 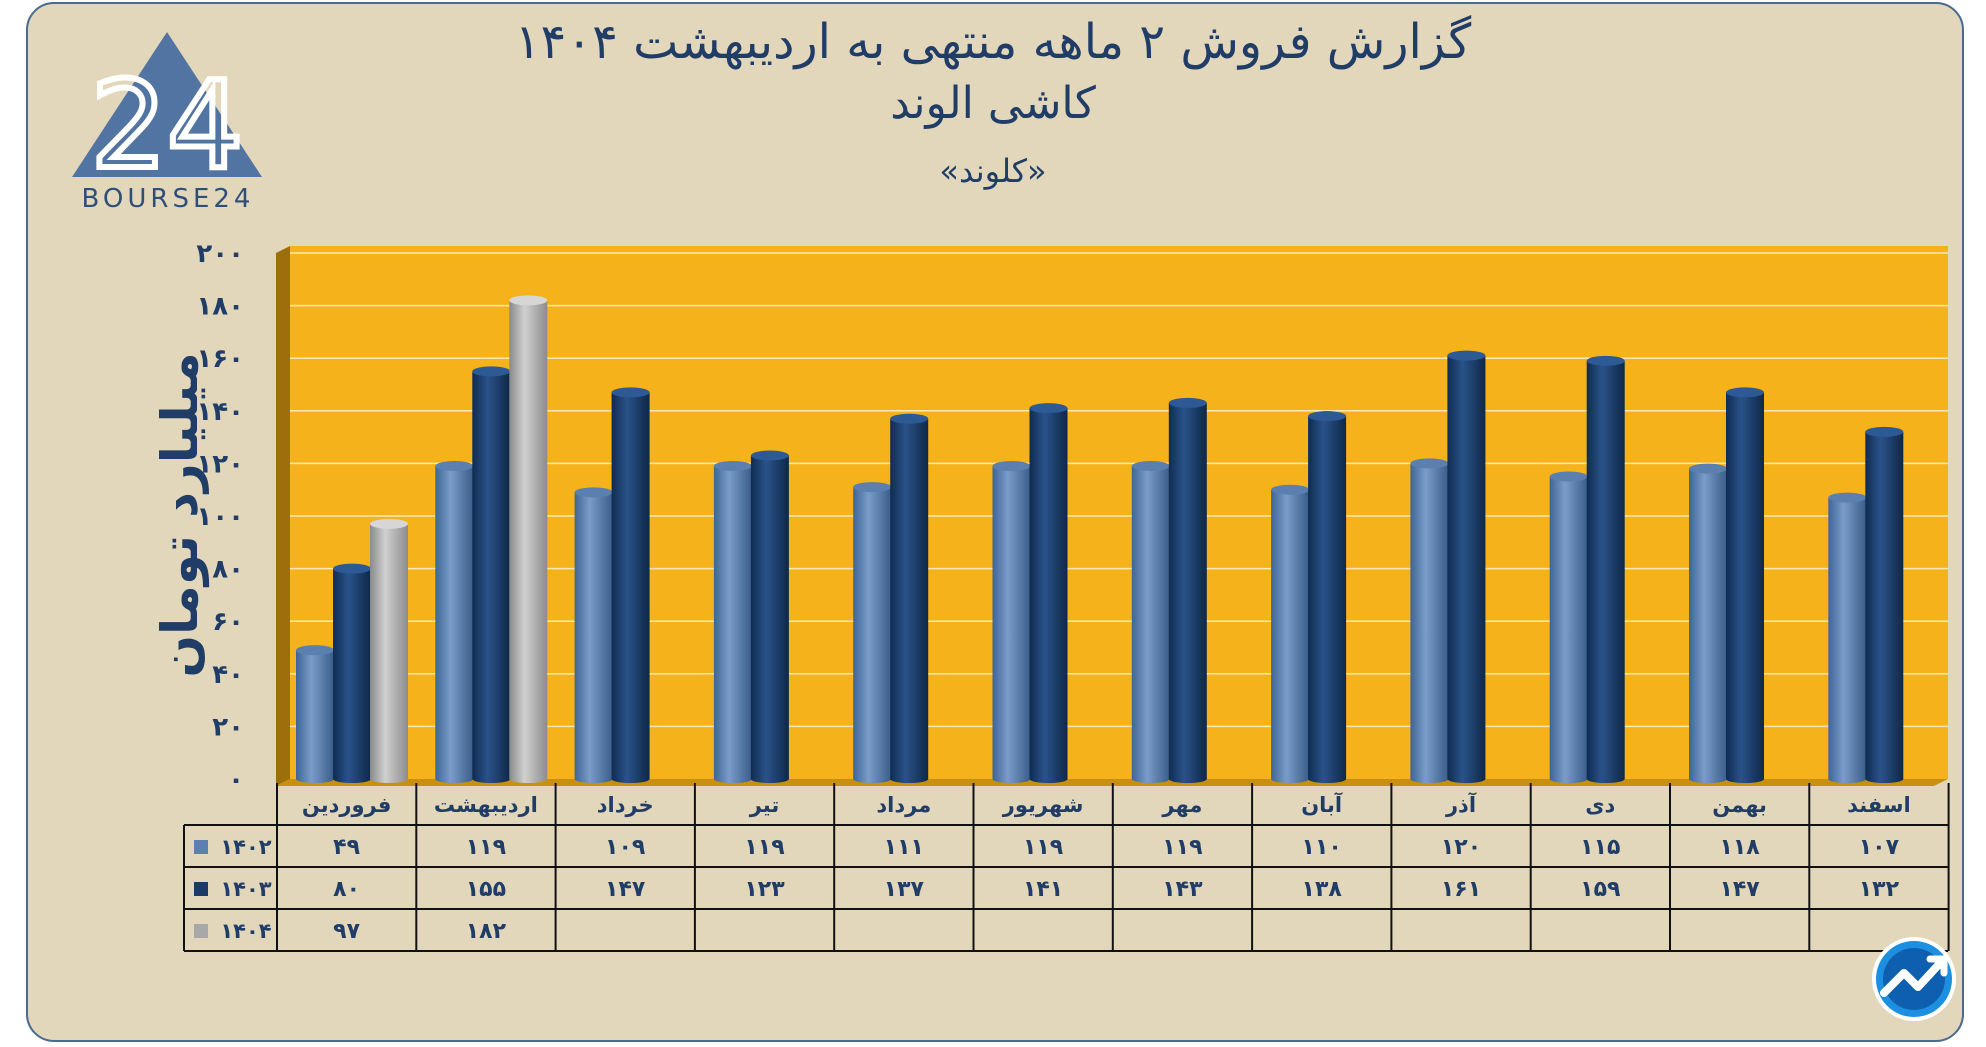 I want to click on data-label: ۱۴۷, so click(x=625, y=889).